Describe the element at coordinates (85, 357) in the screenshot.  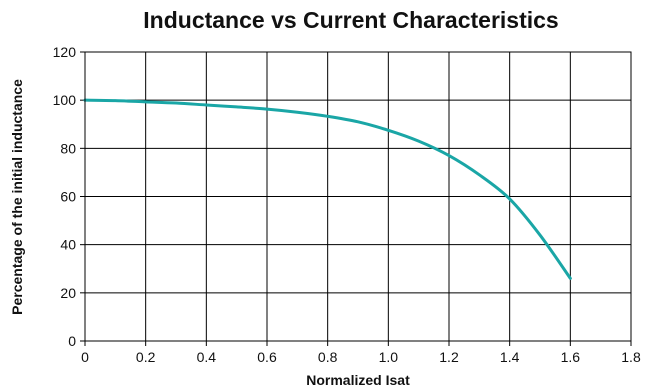
I see `x-tick-label: 0` at that location.